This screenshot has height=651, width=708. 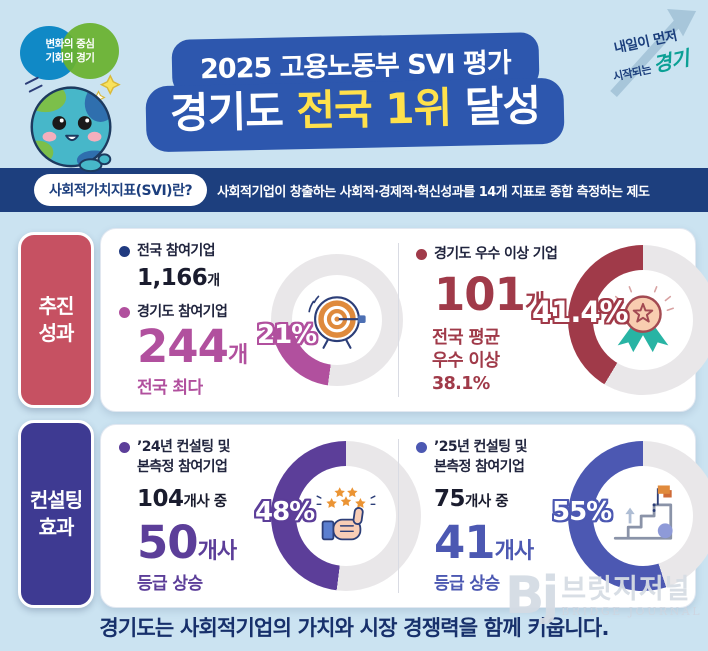 I want to click on value-number: 41, so click(x=465, y=542).